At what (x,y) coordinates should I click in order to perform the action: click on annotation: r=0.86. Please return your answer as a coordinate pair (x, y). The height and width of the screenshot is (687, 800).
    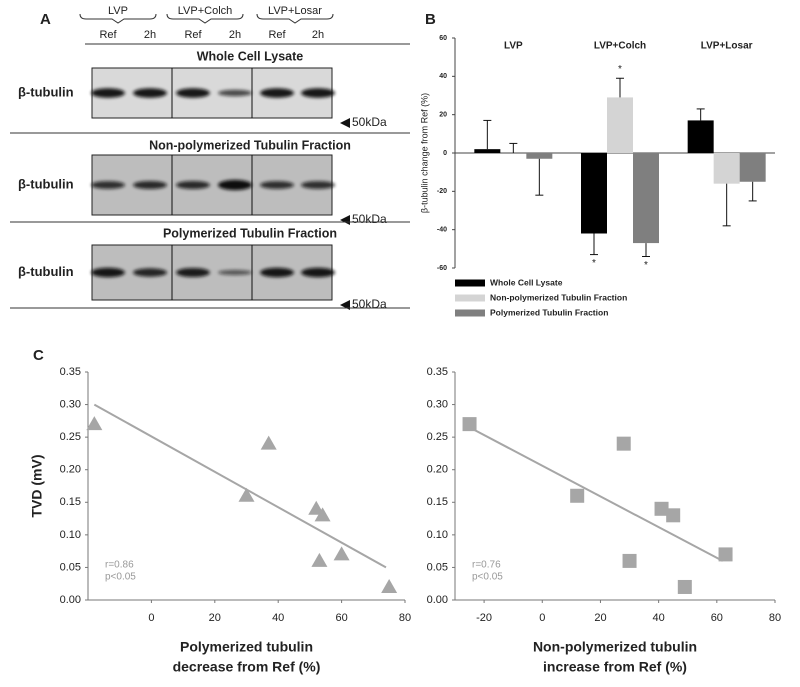
    Looking at the image, I should click on (119, 565).